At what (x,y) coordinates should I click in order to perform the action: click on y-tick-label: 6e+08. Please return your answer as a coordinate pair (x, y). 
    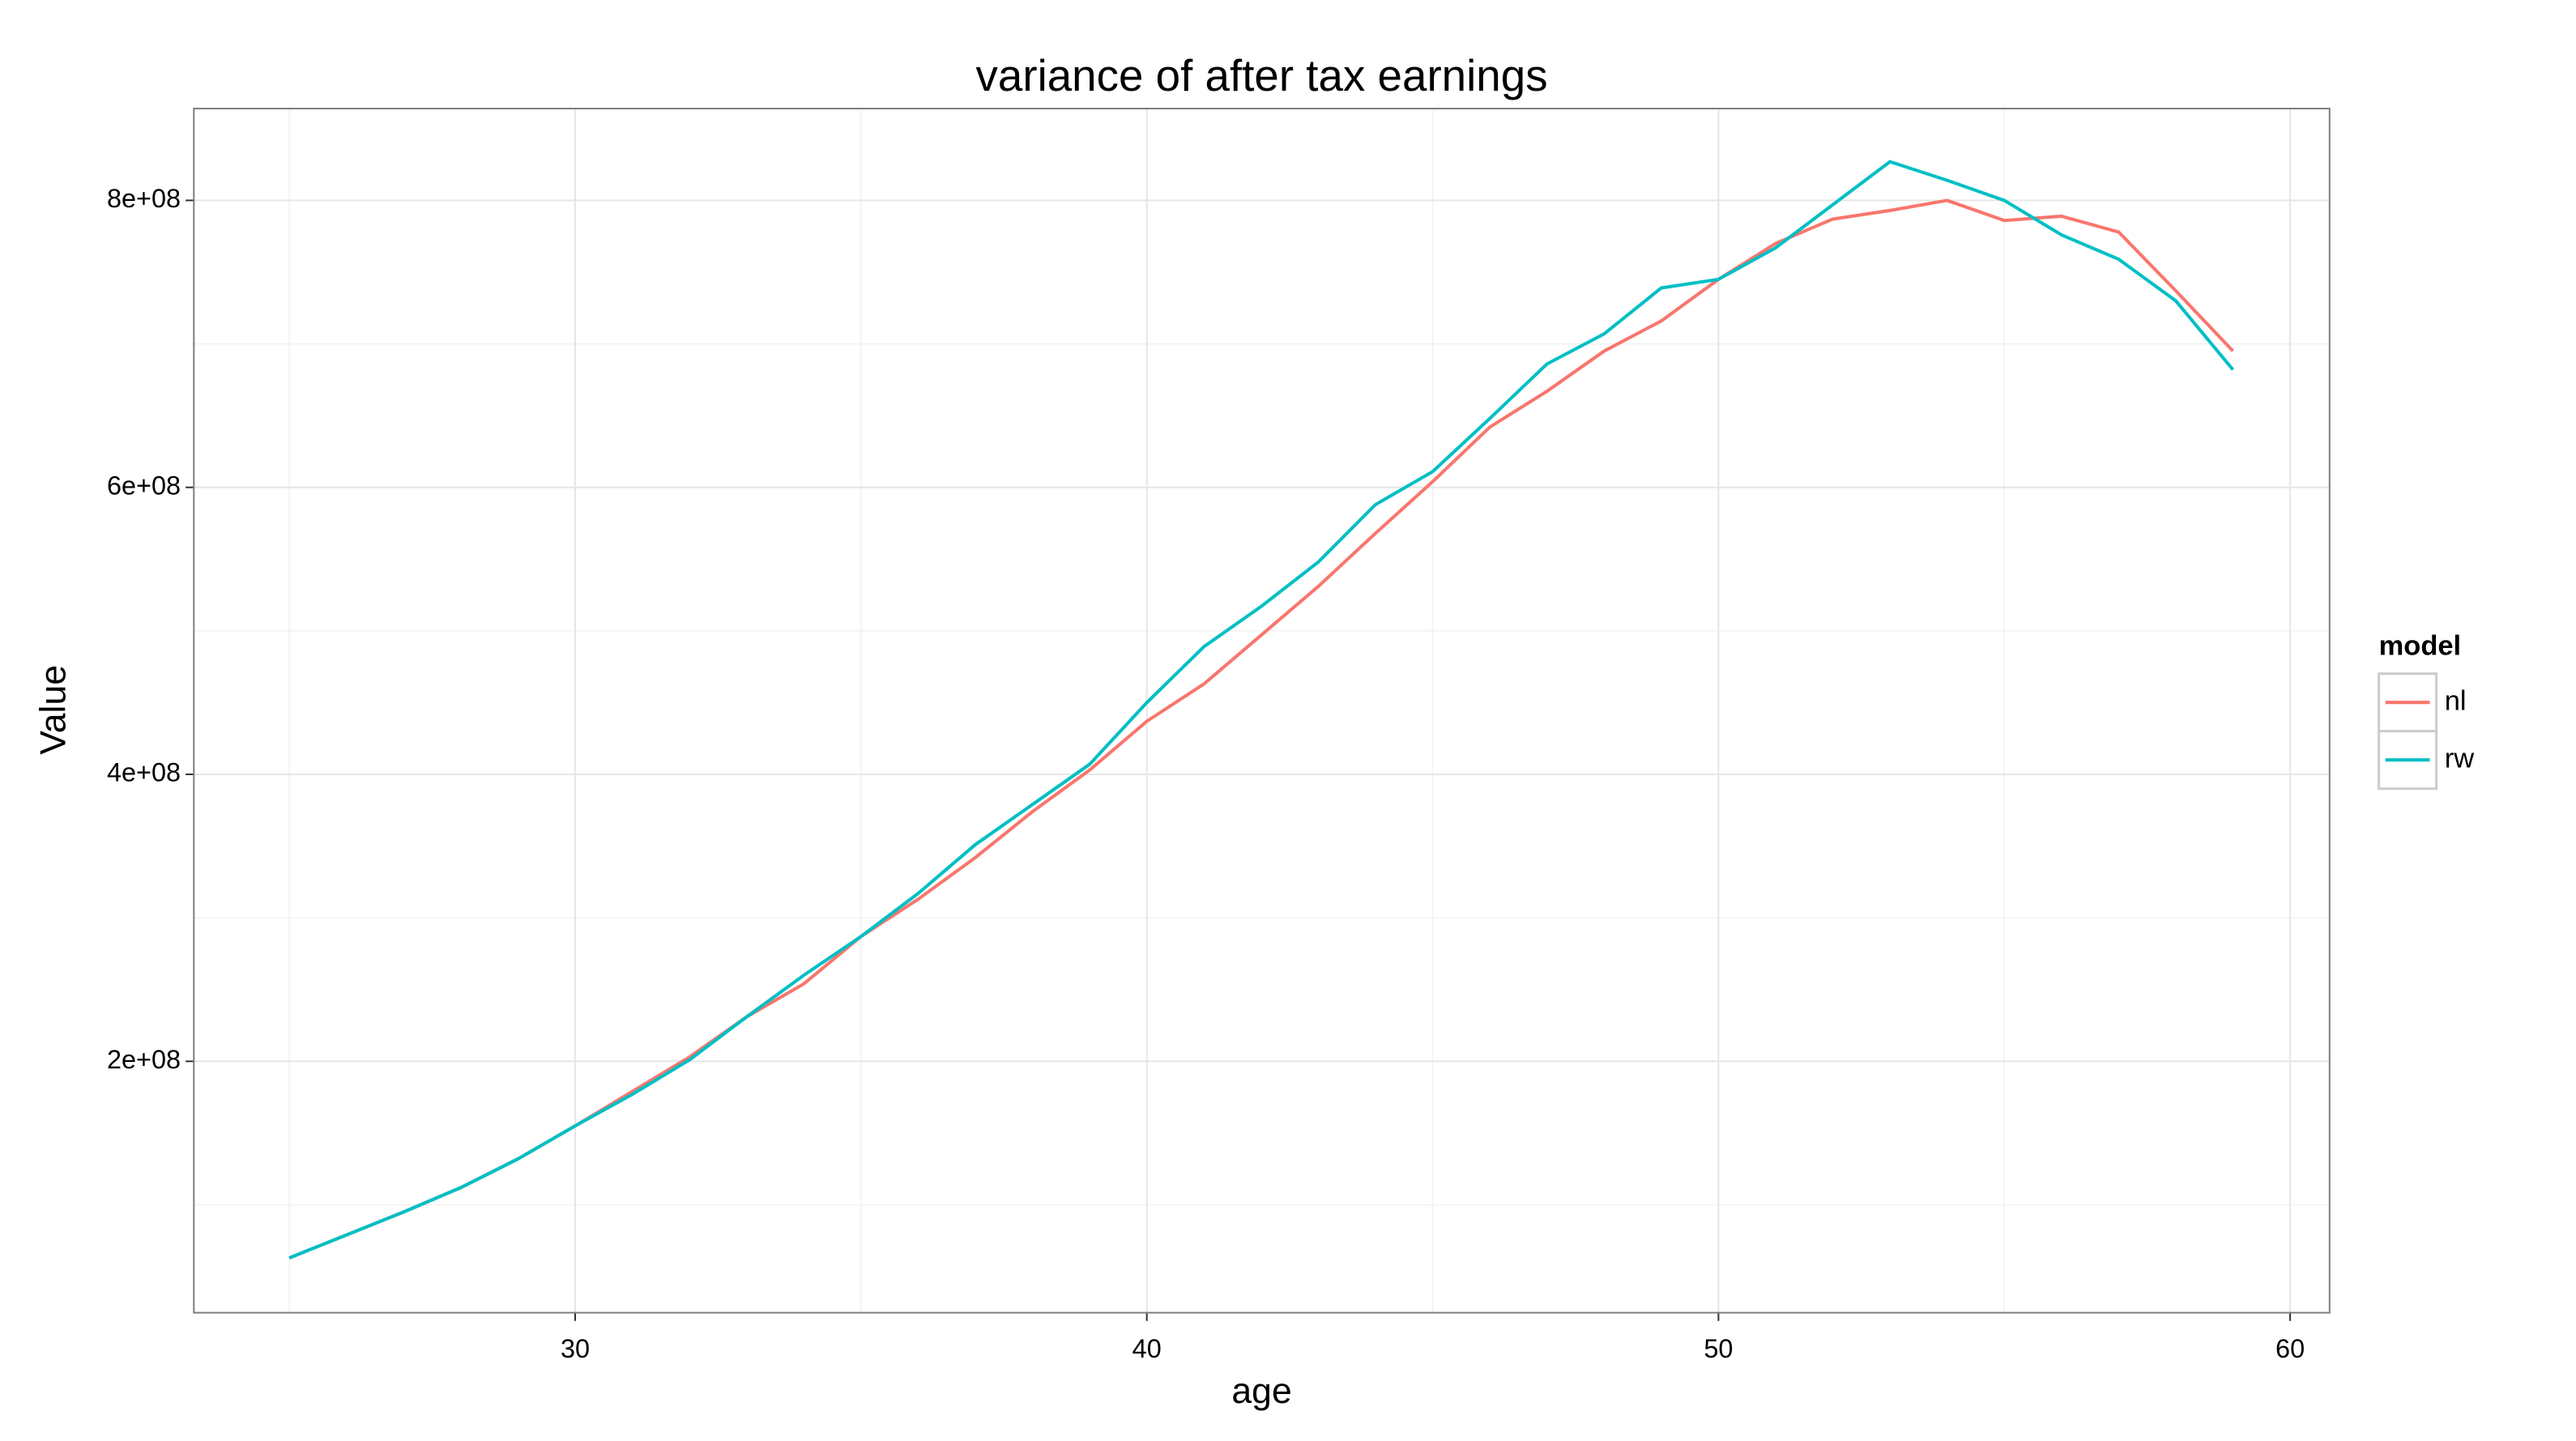
    Looking at the image, I should click on (144, 485).